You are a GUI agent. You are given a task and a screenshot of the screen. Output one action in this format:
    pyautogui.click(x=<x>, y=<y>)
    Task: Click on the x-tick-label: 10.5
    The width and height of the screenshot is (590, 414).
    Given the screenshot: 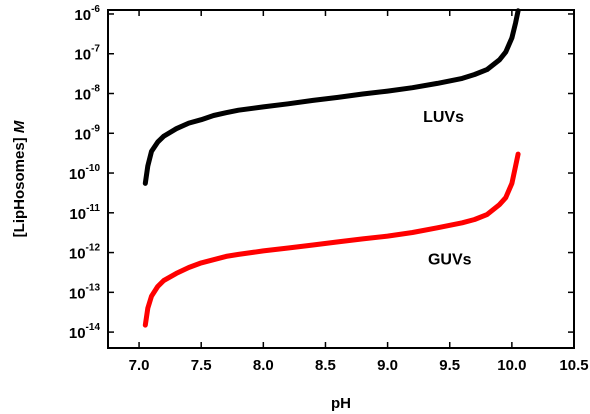 What is the action you would take?
    pyautogui.click(x=573, y=365)
    